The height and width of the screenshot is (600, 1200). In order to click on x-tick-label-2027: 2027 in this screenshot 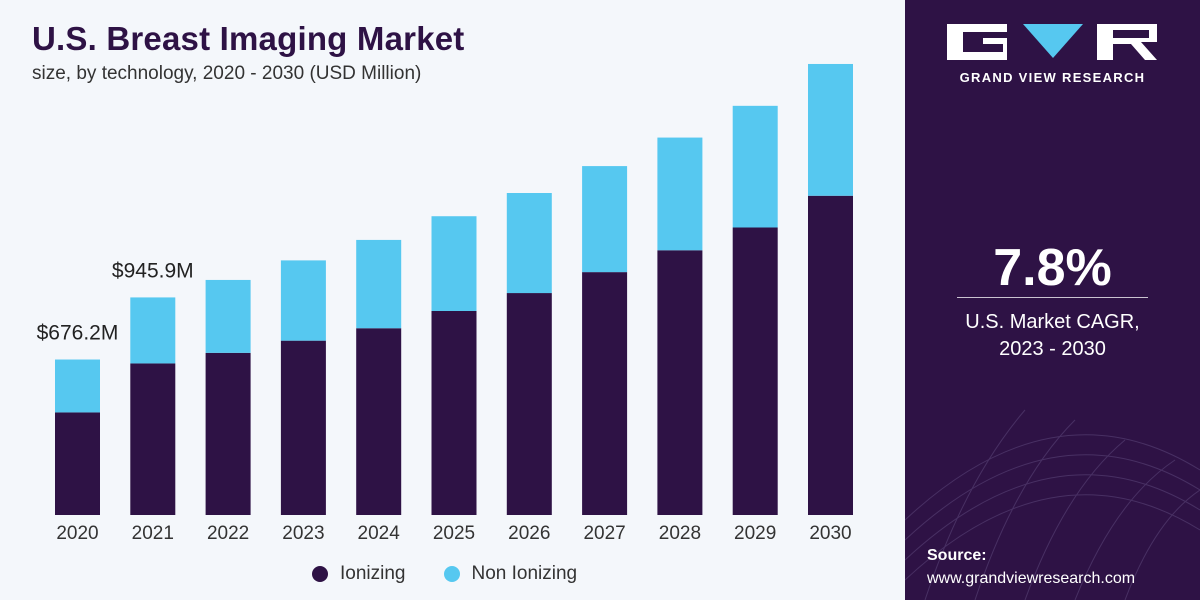, I will do `click(604, 533)`.